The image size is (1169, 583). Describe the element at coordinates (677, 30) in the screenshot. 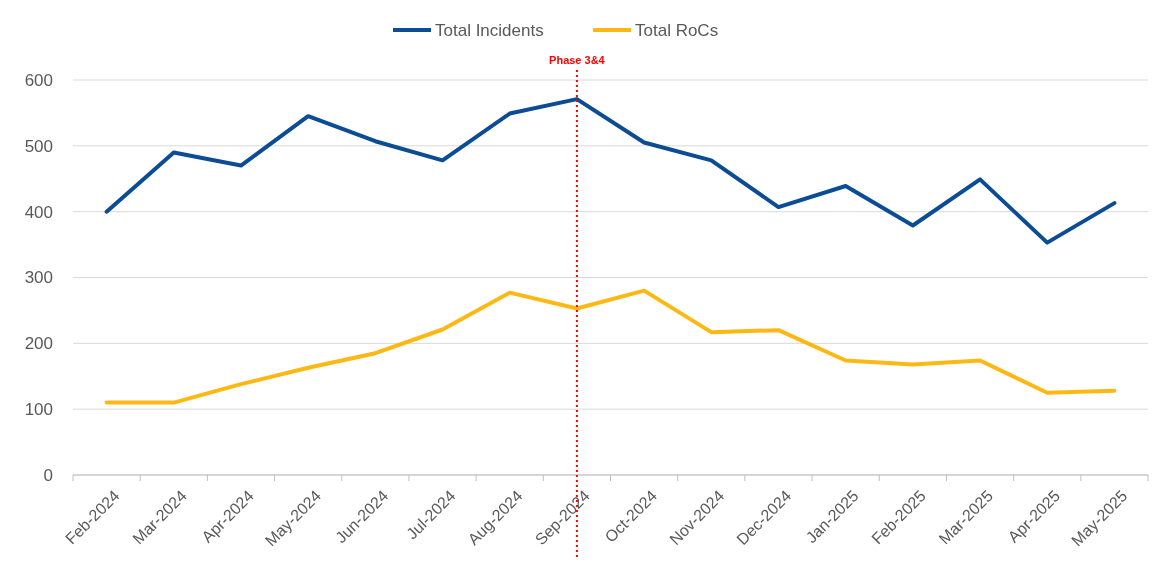

I see `legend-label: Total RoCs` at that location.